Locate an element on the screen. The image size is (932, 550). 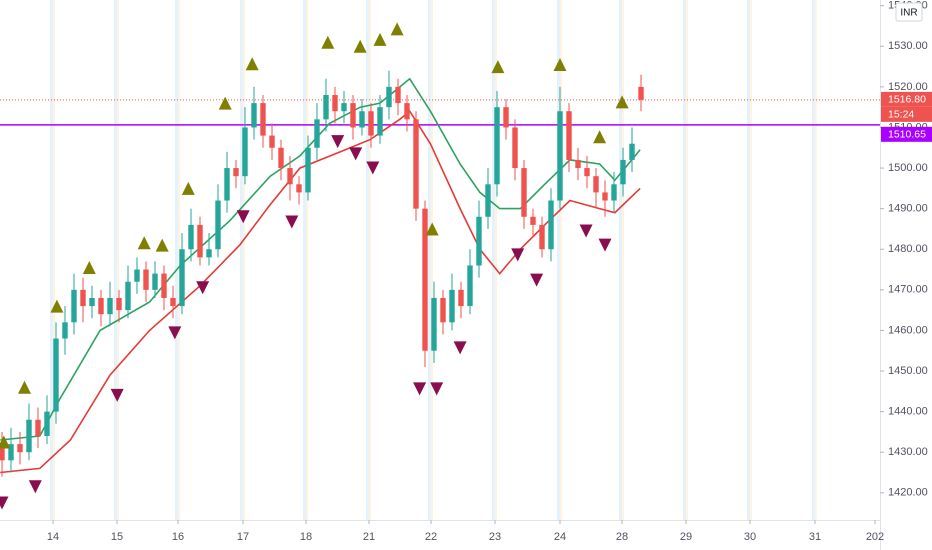
currency-box is located at coordinates (909, 12).